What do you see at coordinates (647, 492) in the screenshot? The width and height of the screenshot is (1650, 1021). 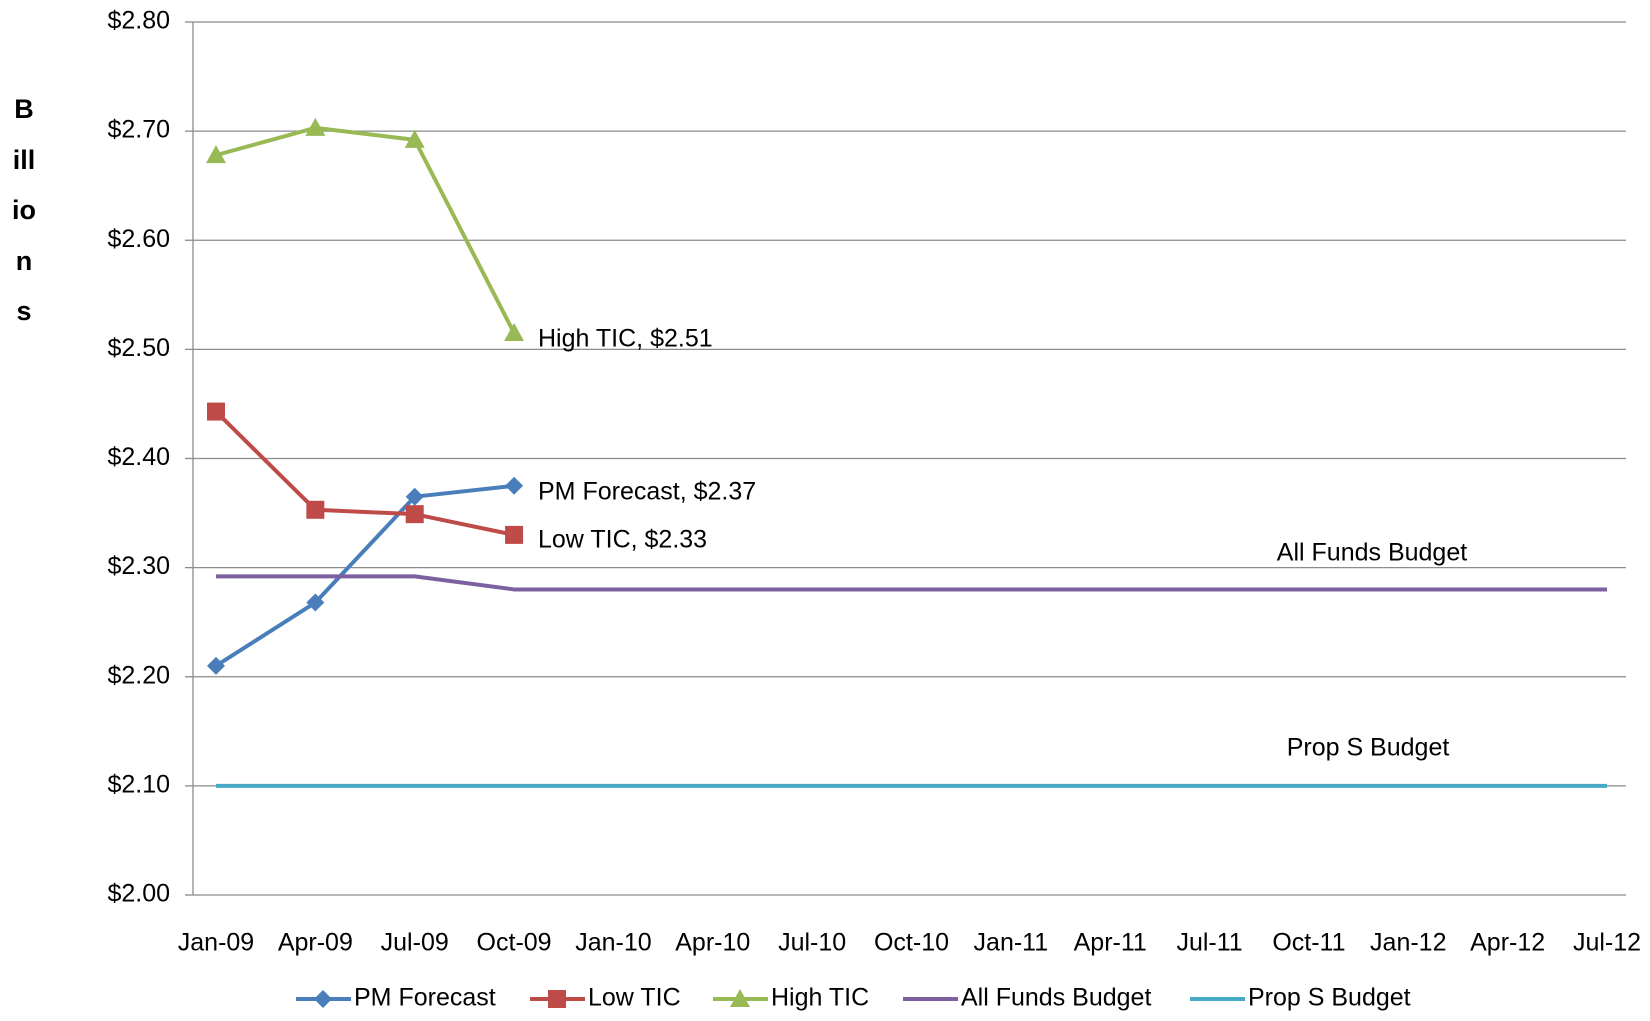 I see `annotation: PM Forecast, $2.37` at bounding box center [647, 492].